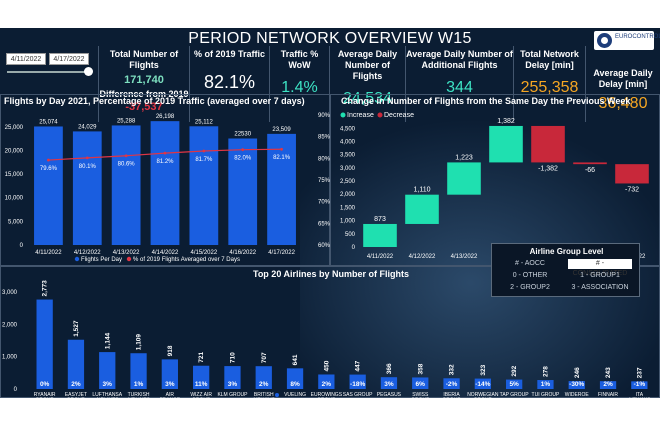 The image size is (660, 430). What do you see at coordinates (16, 390) in the screenshot?
I see `y-tick-label: 0` at bounding box center [16, 390].